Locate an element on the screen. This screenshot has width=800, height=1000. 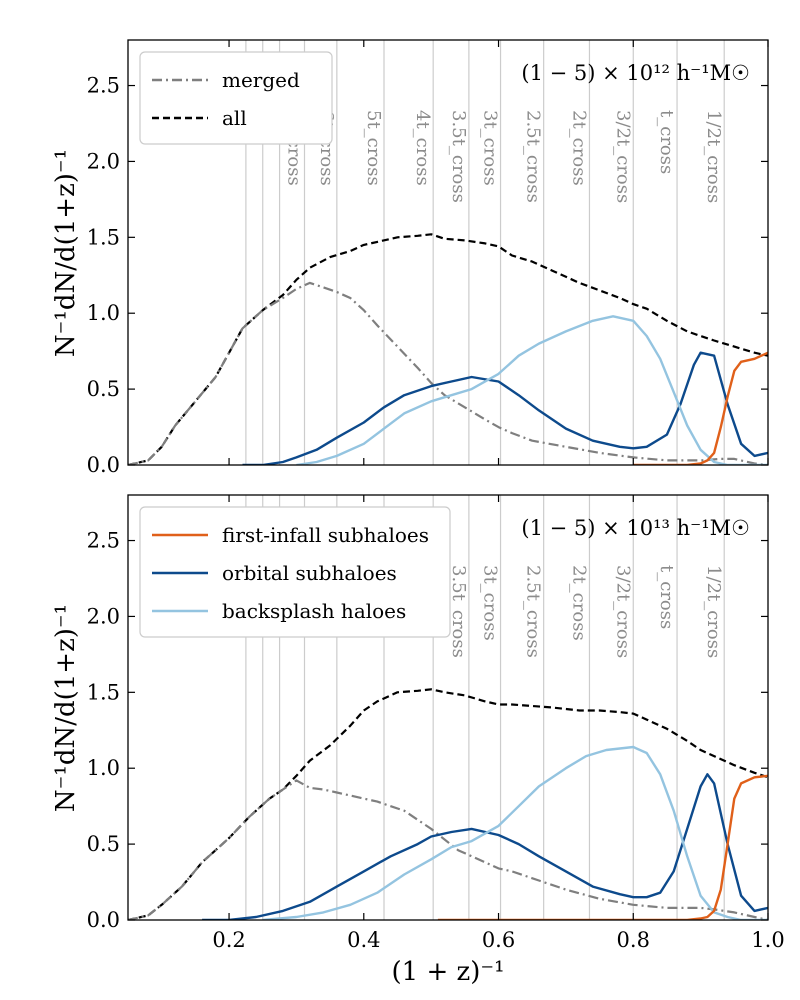
mass-range-label: (1 − 5) × 10¹³ h⁻¹M☉ is located at coordinates (635, 528).